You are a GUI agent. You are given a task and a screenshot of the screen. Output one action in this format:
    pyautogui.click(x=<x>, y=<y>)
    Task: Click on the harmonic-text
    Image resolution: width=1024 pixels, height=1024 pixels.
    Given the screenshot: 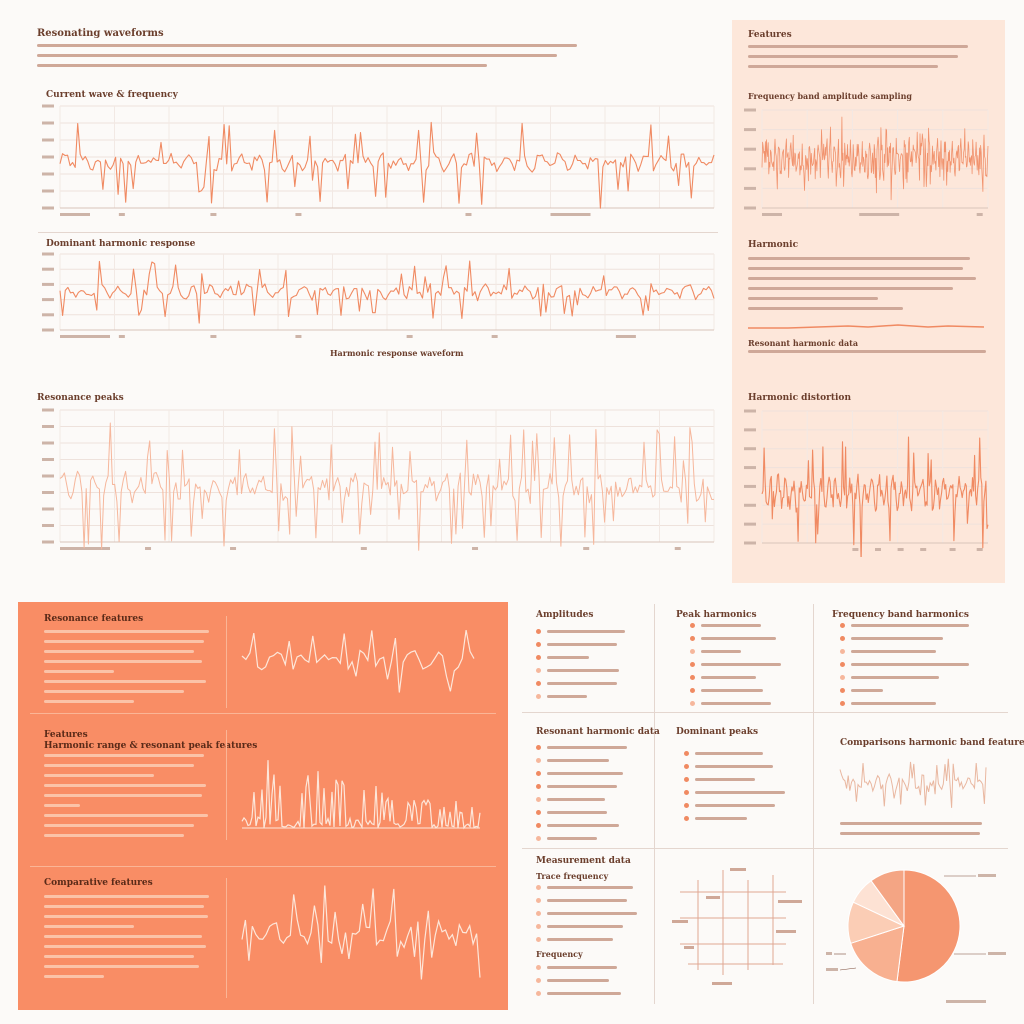 What is the action you would take?
    pyautogui.click(x=862, y=287)
    